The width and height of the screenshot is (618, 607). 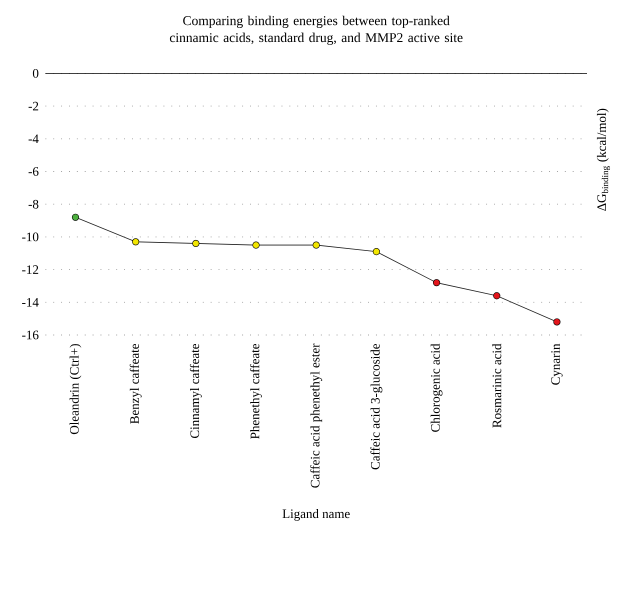 I want to click on x-tick-label: Oleandrin (Ctrl+), so click(x=76, y=389).